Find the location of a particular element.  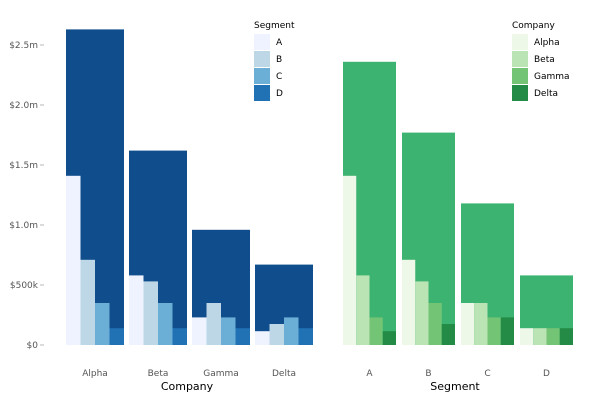

legend-title: Segment is located at coordinates (274, 26).